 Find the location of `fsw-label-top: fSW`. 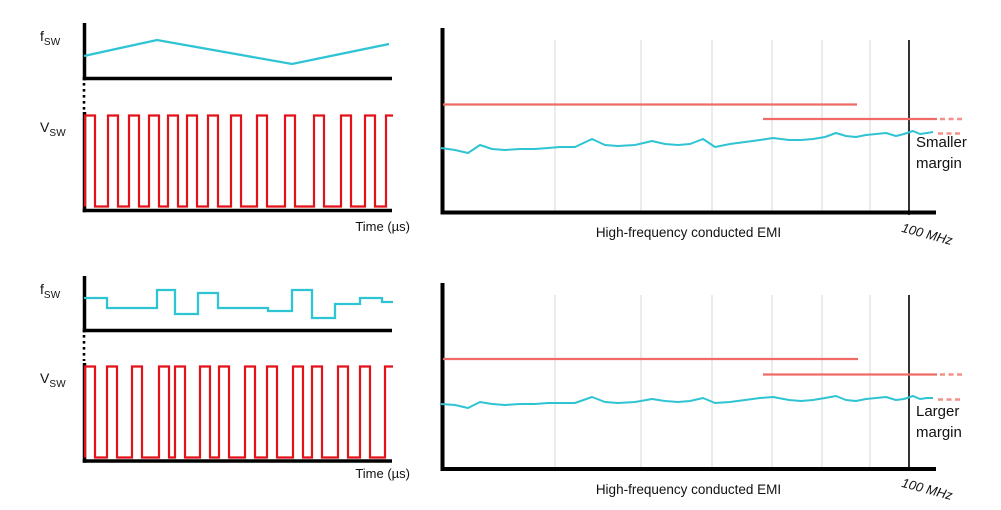

fsw-label-top: fSW is located at coordinates (50, 38).